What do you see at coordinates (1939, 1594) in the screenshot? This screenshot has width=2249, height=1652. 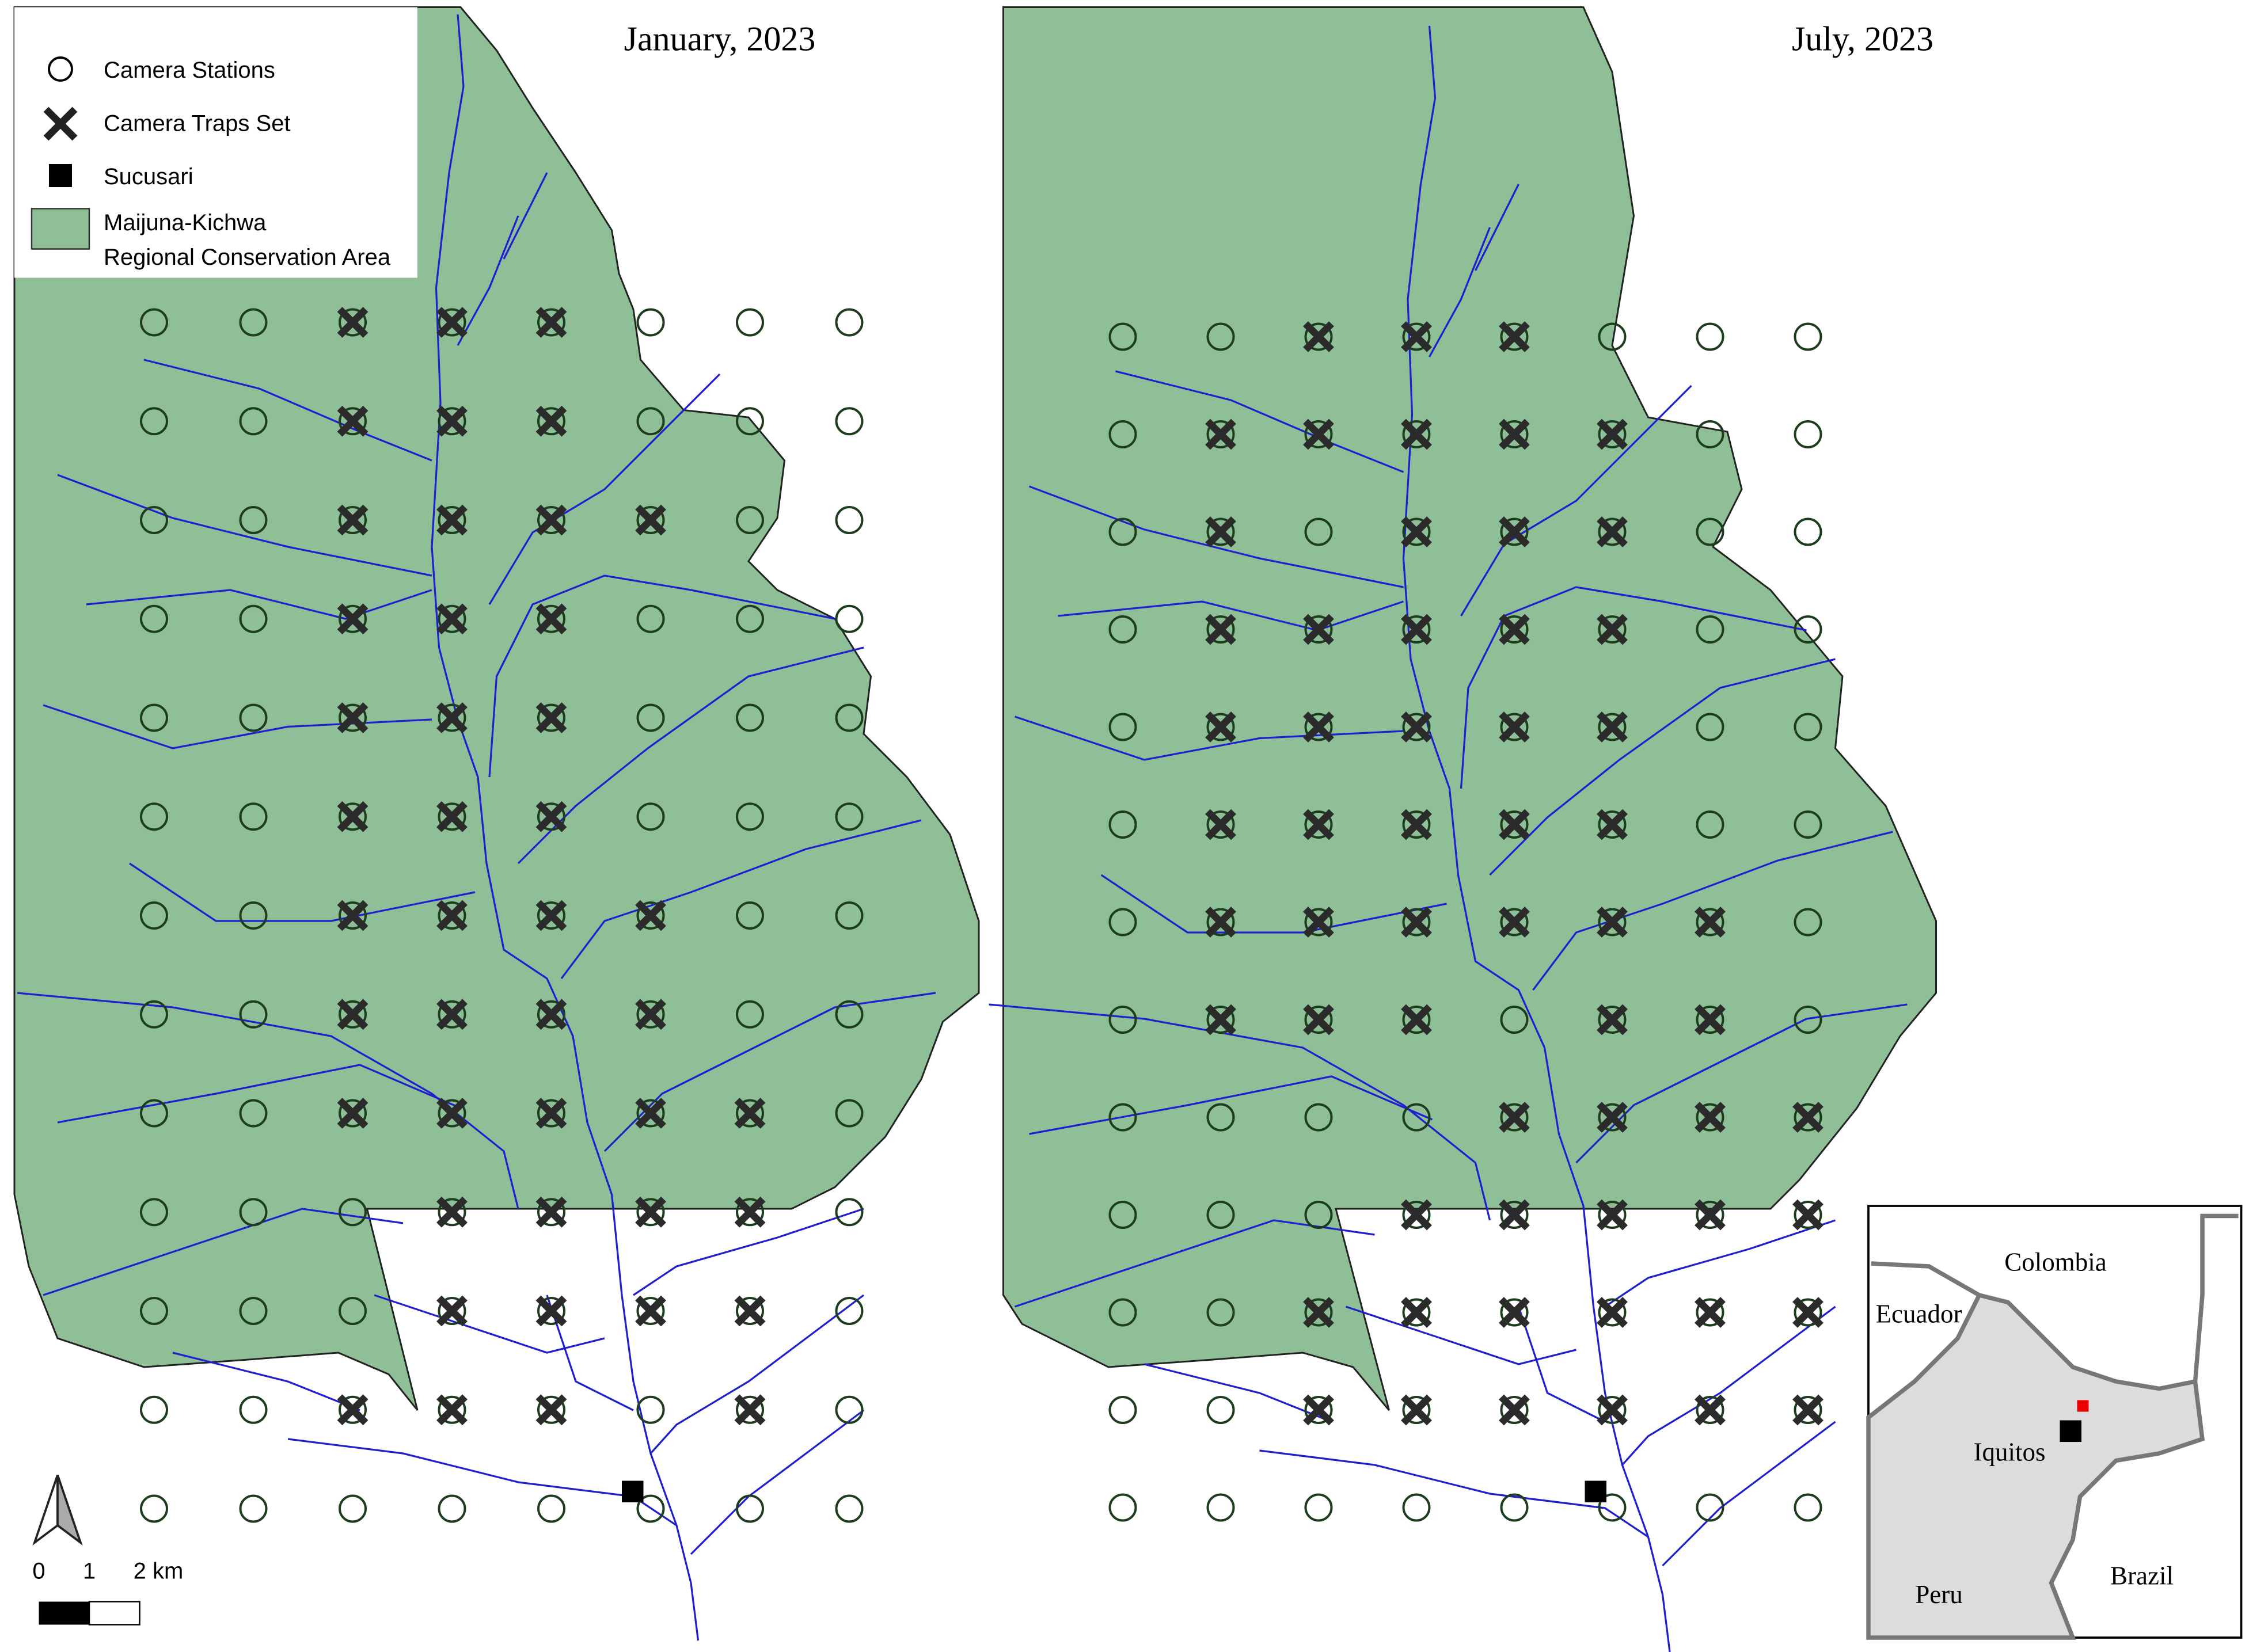 I see `inset-label: Peru` at bounding box center [1939, 1594].